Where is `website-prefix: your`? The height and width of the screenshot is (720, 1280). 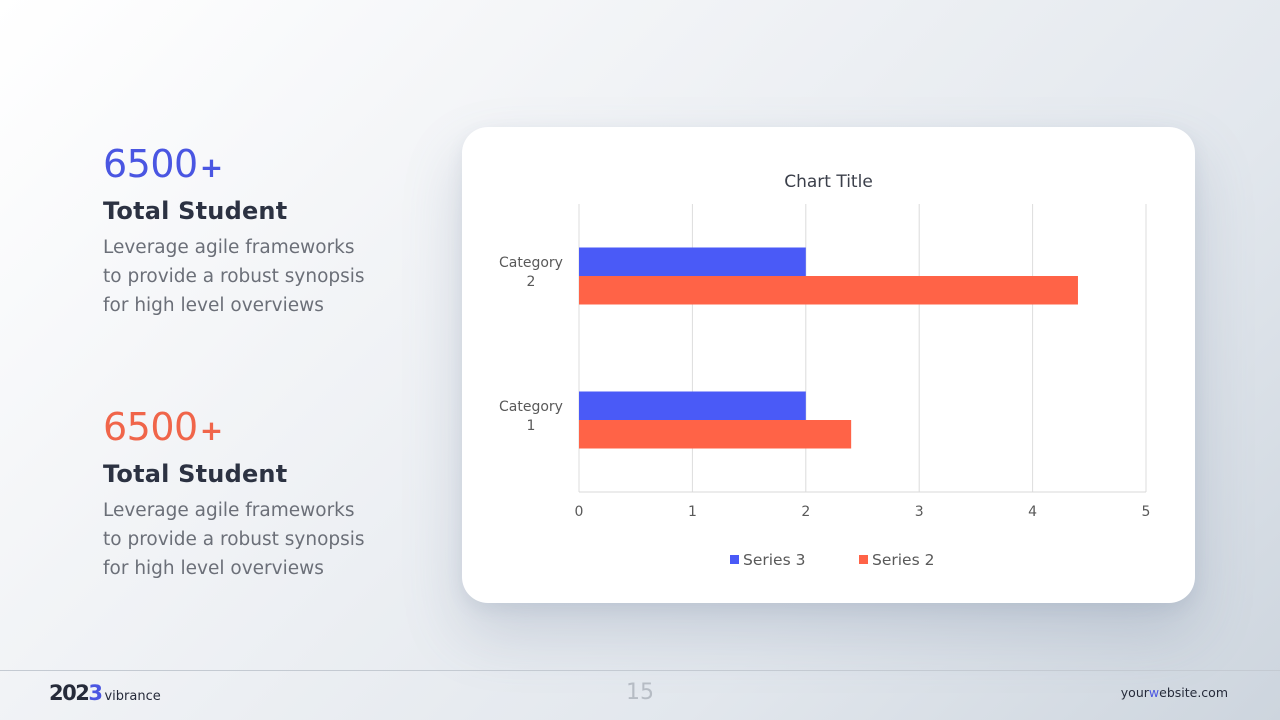
website-prefix: your is located at coordinates (1134, 692).